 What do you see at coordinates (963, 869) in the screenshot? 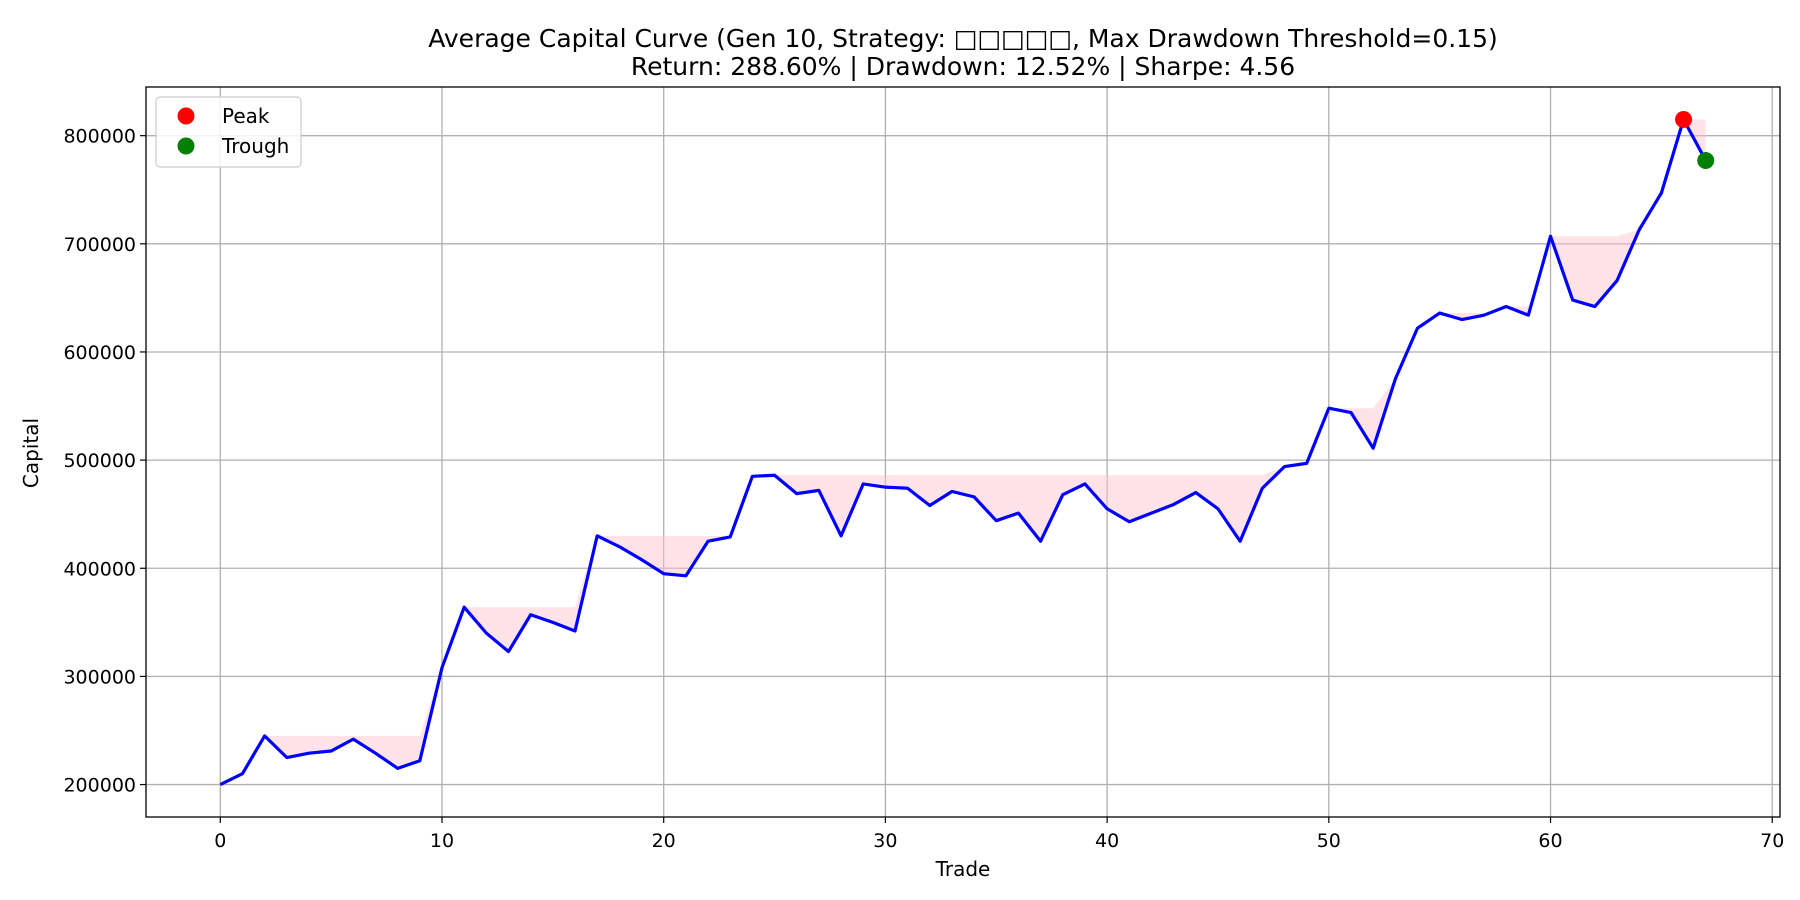
I see `x-axis-label: Trade` at bounding box center [963, 869].